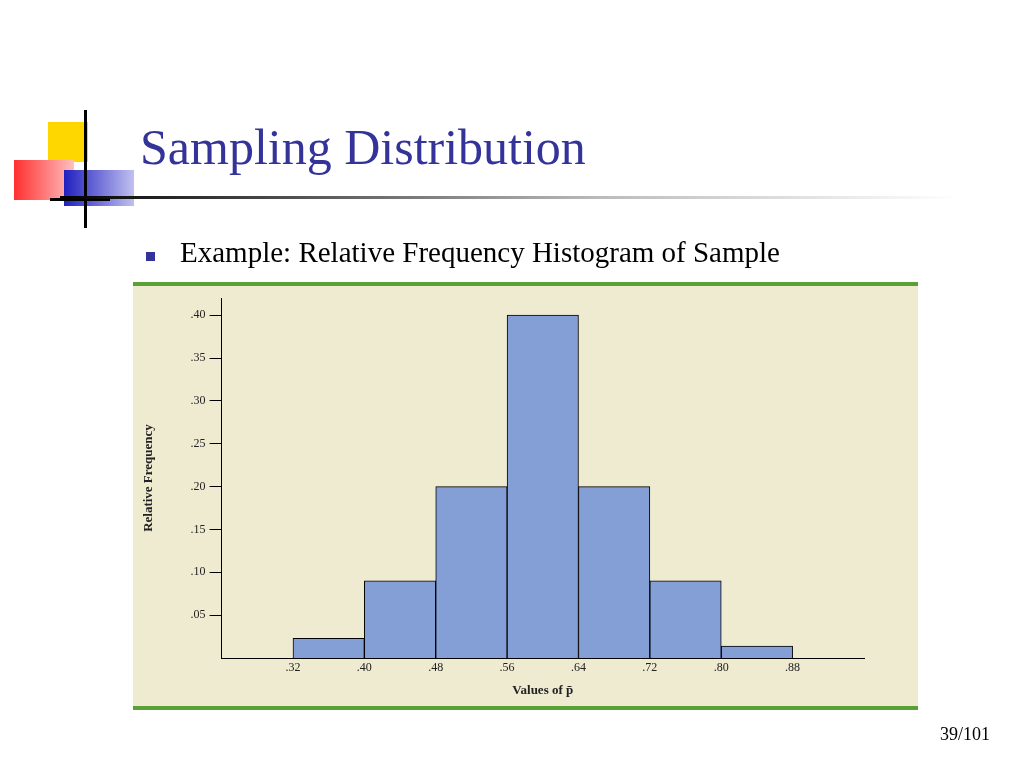 Image resolution: width=1024 pixels, height=768 pixels. Describe the element at coordinates (650, 667) in the screenshot. I see `x-tick-label: .72` at that location.